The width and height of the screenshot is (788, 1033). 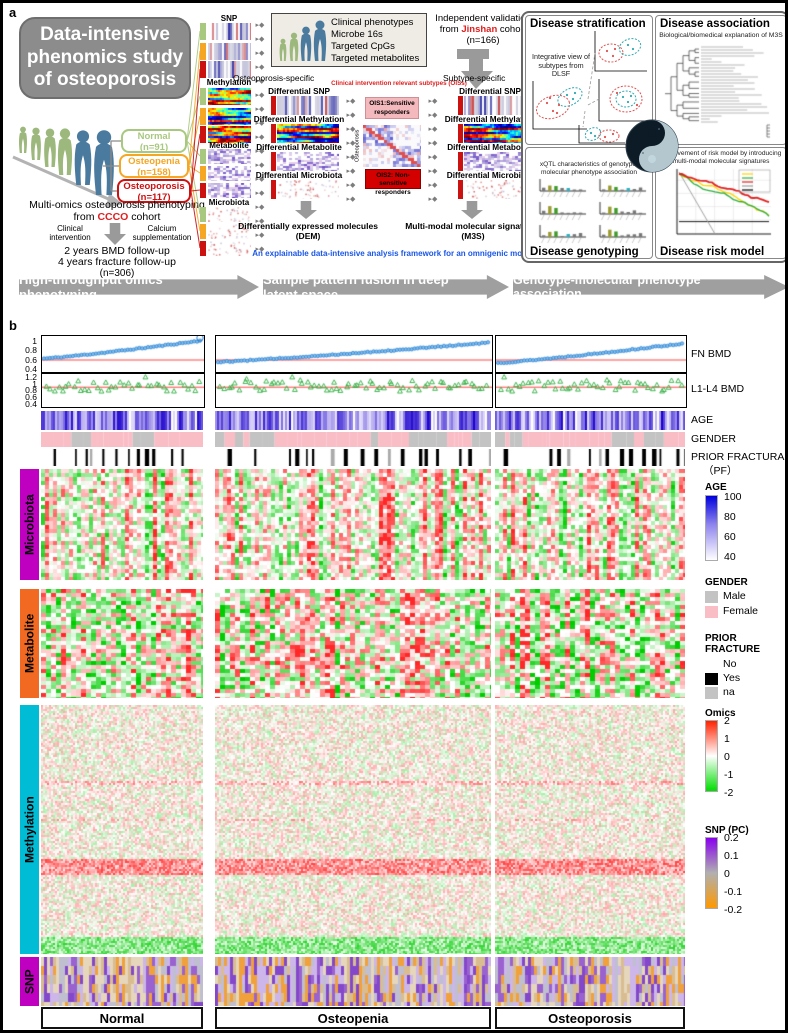 What do you see at coordinates (115, 234) in the screenshot?
I see `intervention-down-arrow-icon` at bounding box center [115, 234].